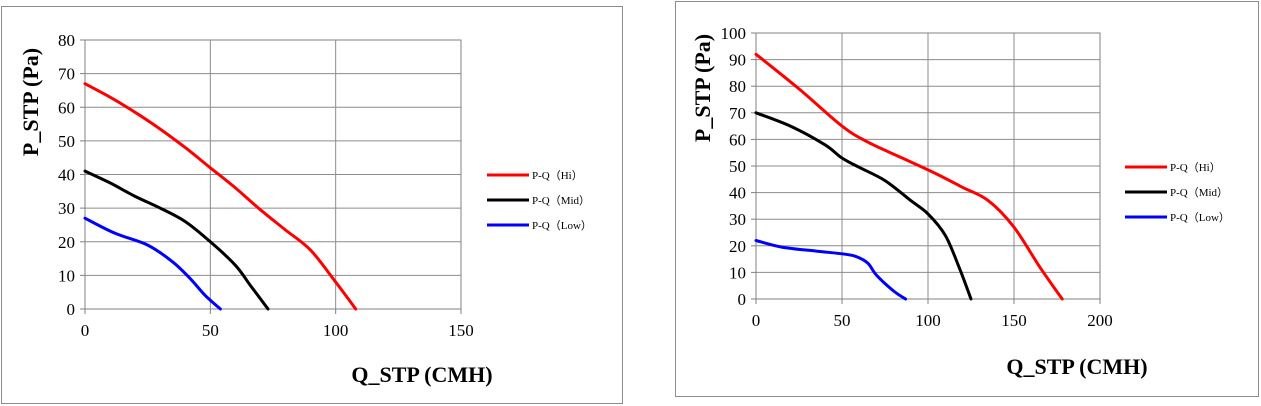 This screenshot has width=1261, height=406. I want to click on right-legend-label: P-Q（Hi）, so click(1195, 167).